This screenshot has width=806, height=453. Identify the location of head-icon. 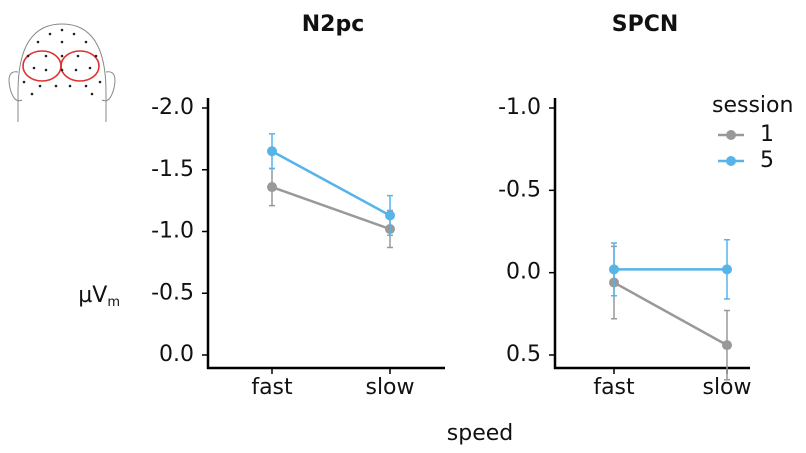
(62, 72).